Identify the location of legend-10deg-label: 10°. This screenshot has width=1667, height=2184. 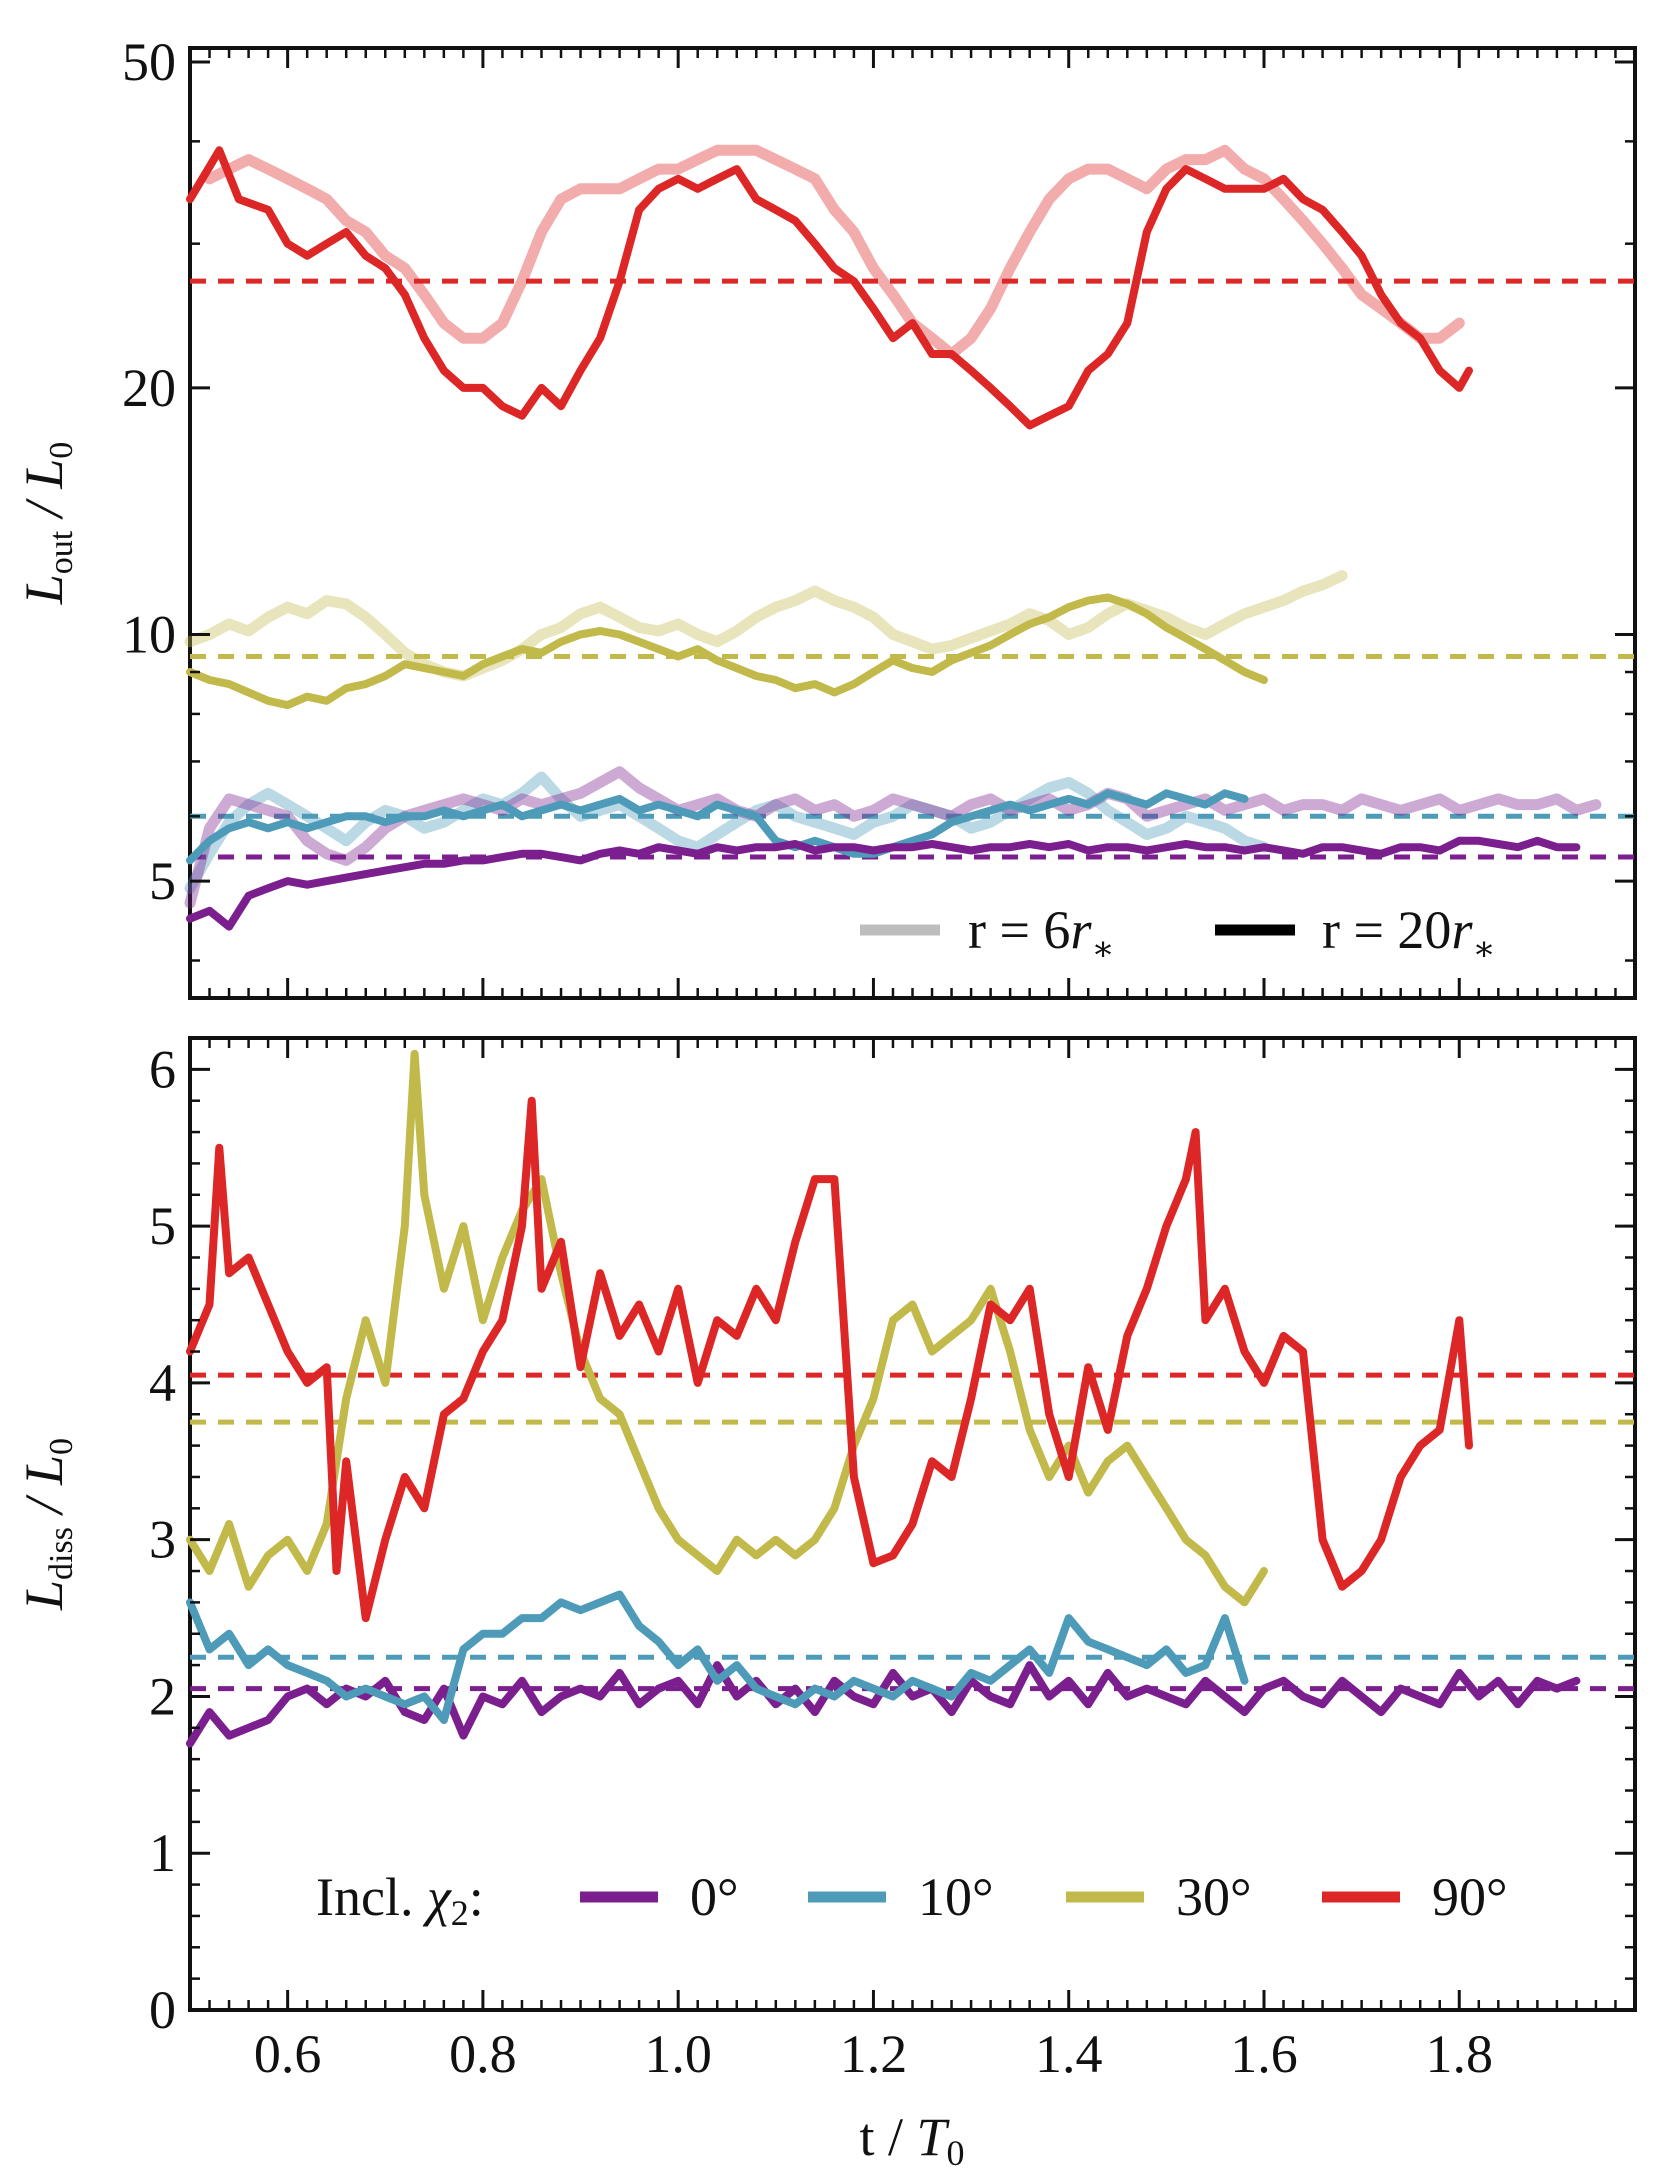
(956, 1897).